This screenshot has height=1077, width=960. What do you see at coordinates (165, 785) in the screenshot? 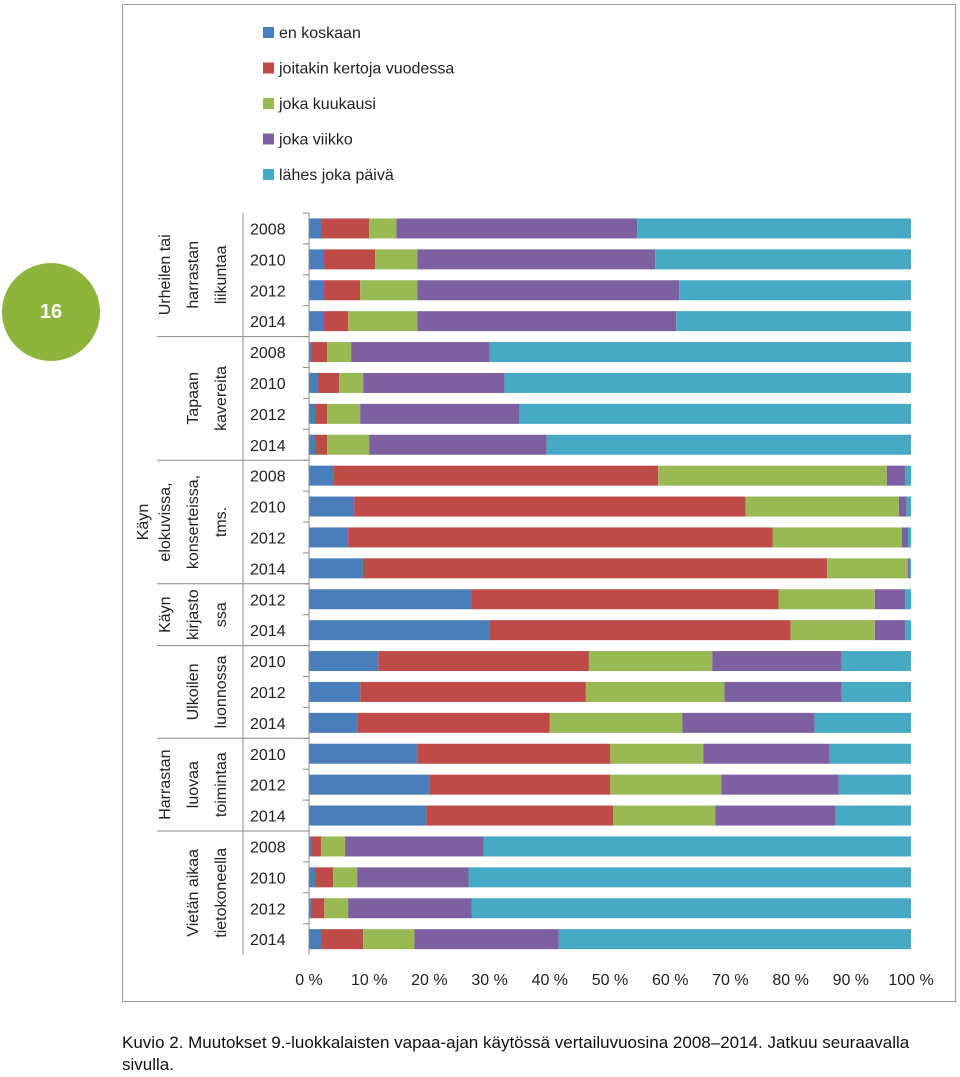
I see `group-label: Harrastan` at bounding box center [165, 785].